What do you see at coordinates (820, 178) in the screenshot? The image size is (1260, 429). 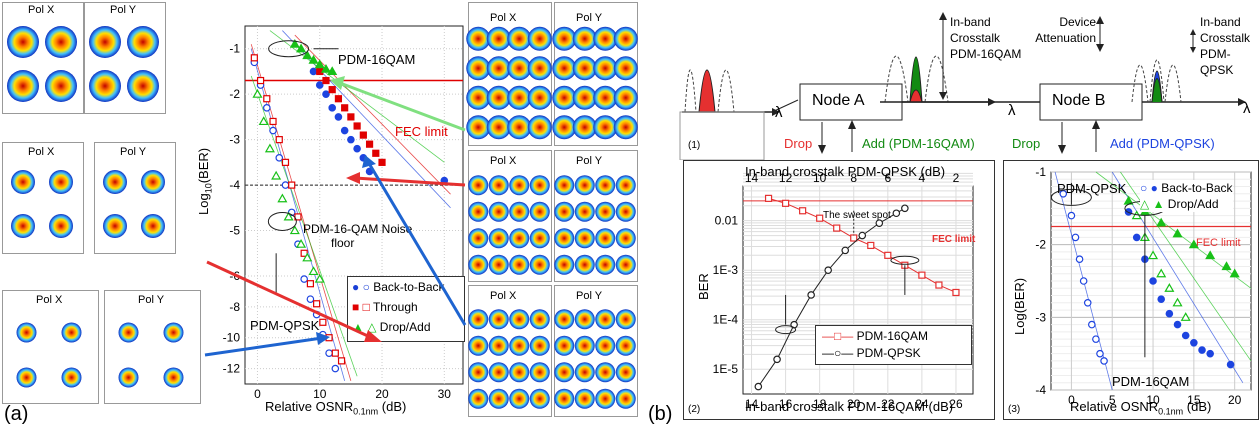 I see `top-tick-label: 10` at bounding box center [820, 178].